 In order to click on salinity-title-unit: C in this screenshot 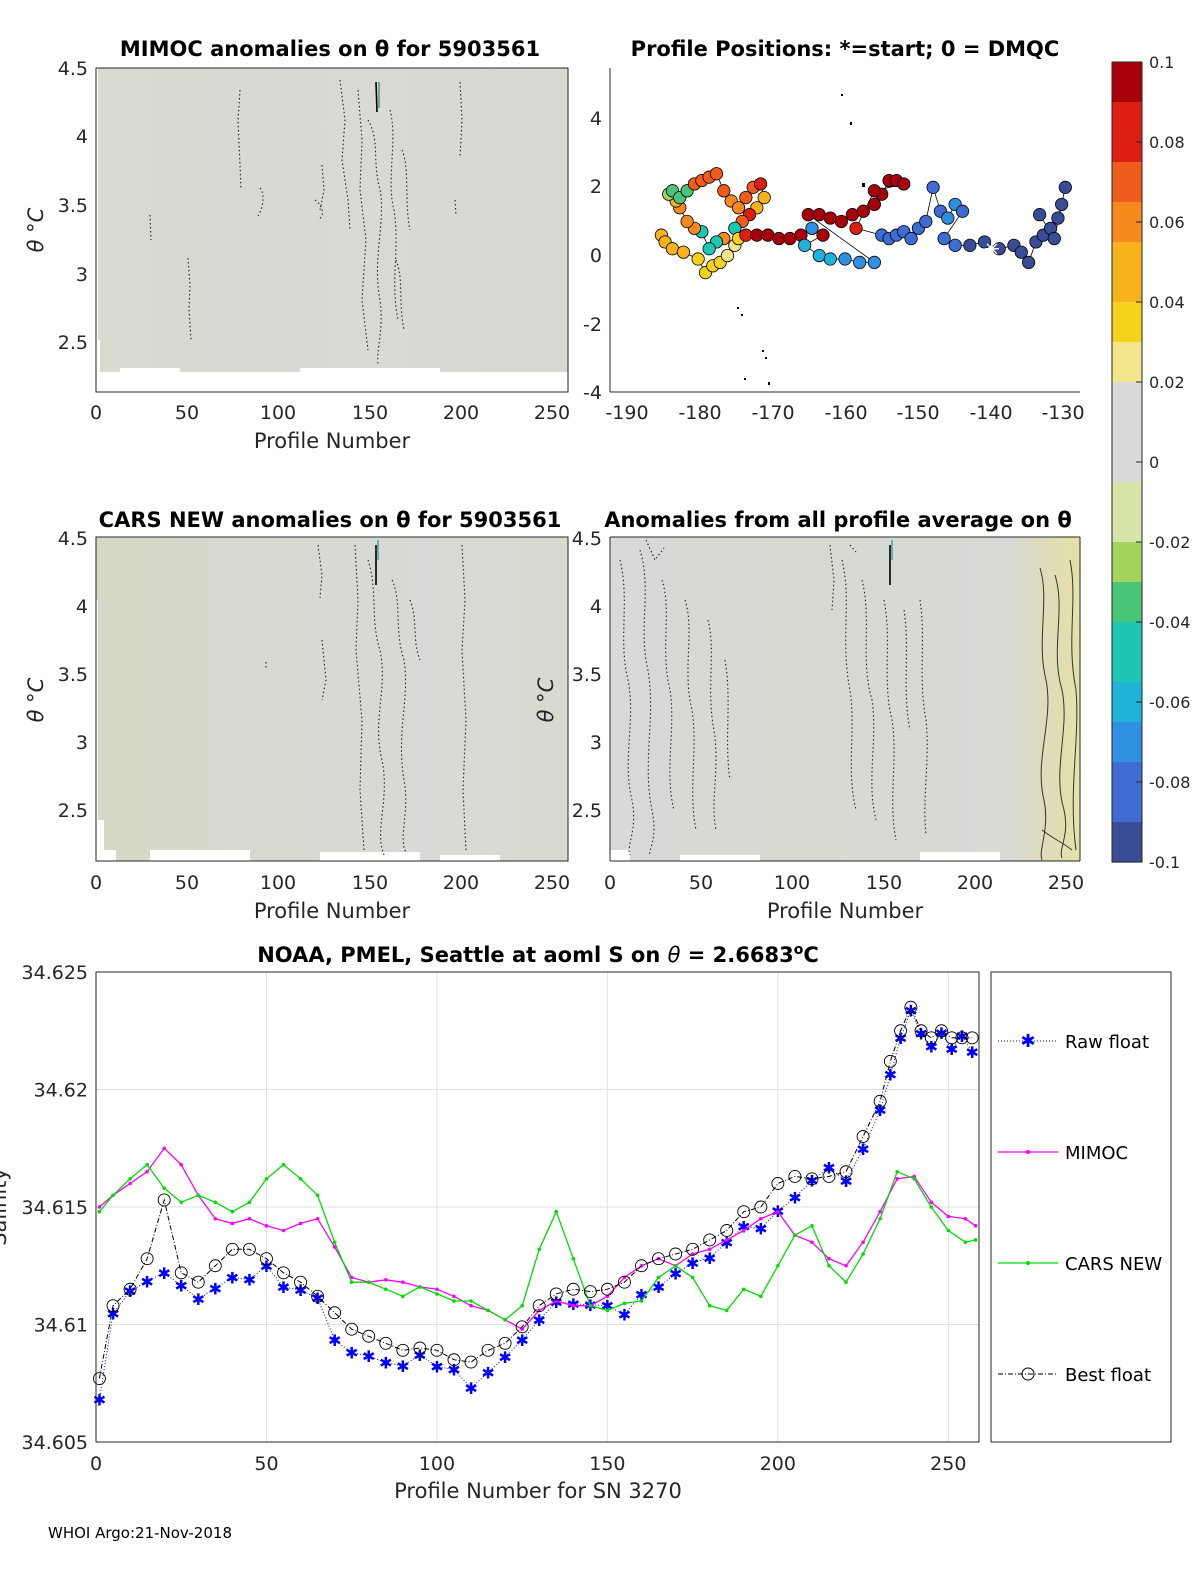, I will do `click(810, 955)`.